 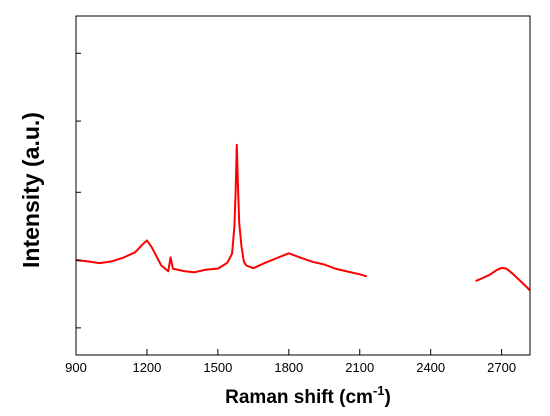 I want to click on x-axis-title-suffix: ), so click(x=388, y=397).